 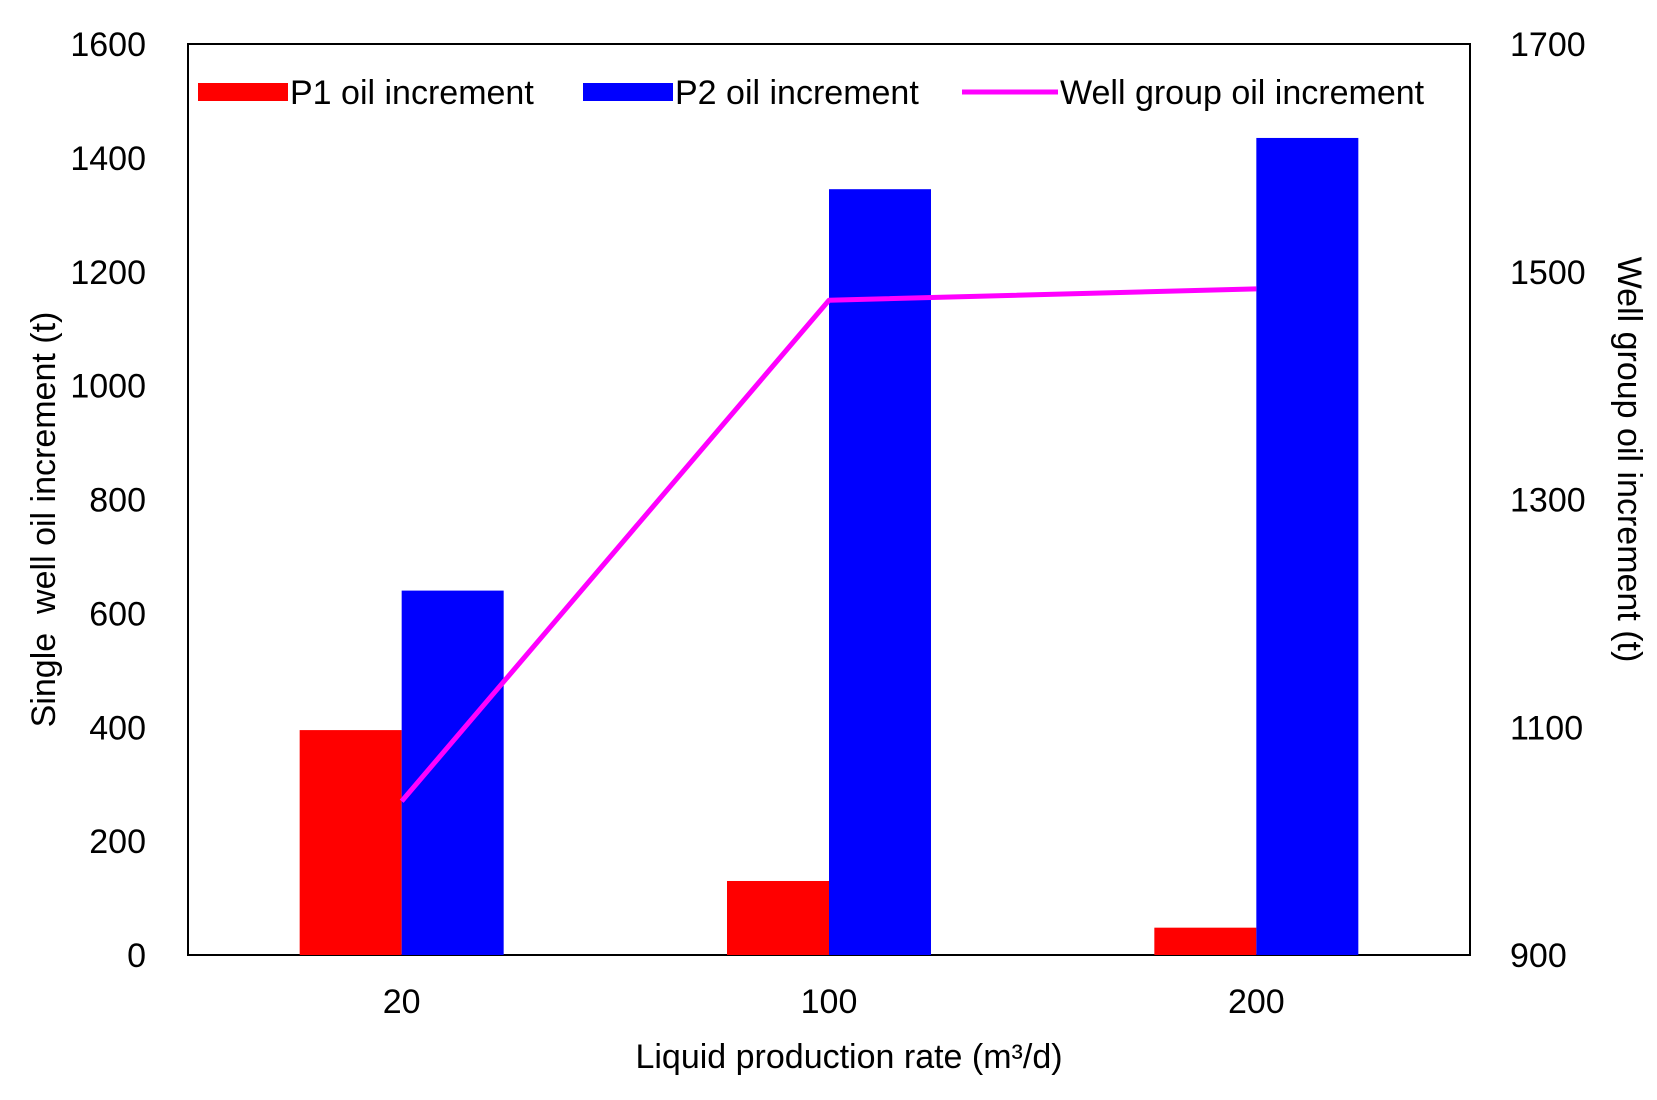 What do you see at coordinates (117, 842) in the screenshot?
I see `left-tick-label: 200` at bounding box center [117, 842].